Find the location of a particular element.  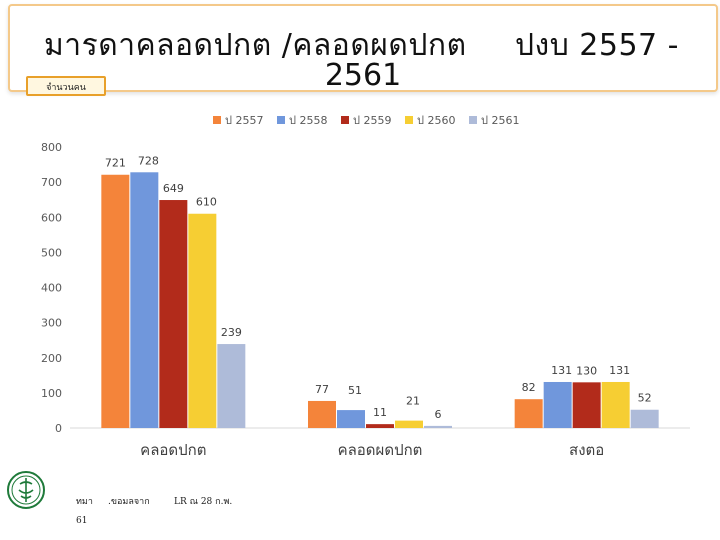

data-label: 6 is located at coordinates (438, 414).